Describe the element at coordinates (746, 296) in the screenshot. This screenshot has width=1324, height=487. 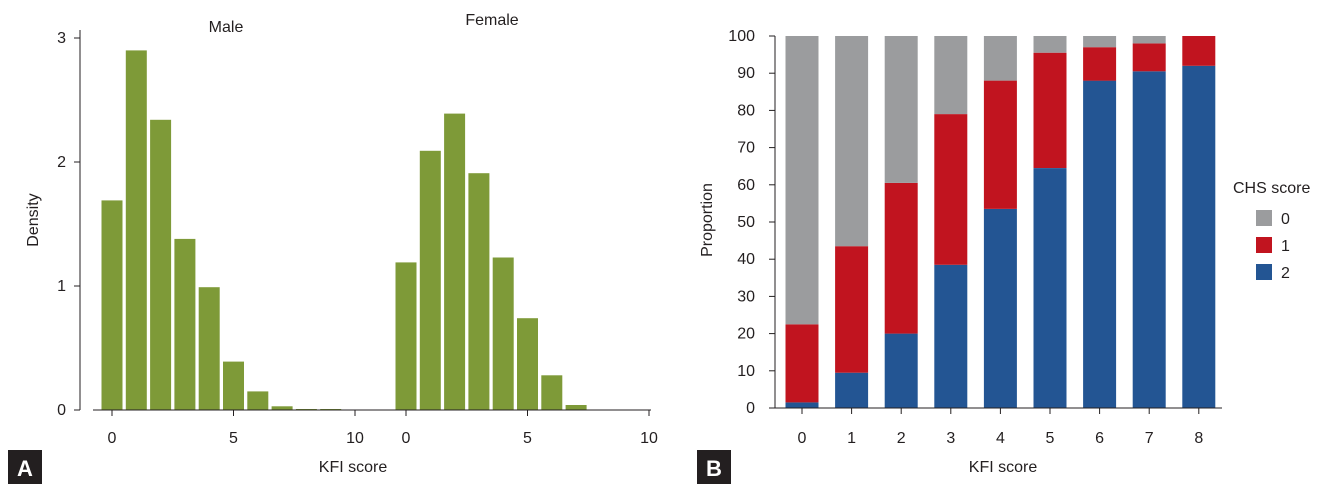
I see `y-tick-label: 30` at that location.